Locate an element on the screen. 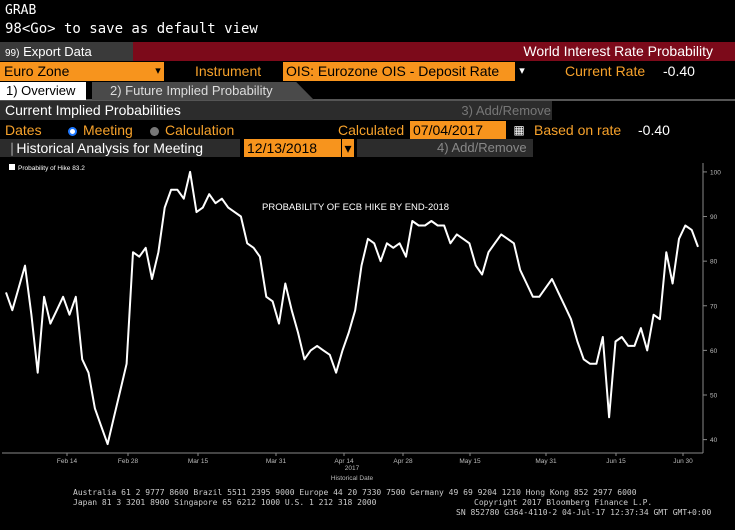  tabs-divider is located at coordinates (367, 100).